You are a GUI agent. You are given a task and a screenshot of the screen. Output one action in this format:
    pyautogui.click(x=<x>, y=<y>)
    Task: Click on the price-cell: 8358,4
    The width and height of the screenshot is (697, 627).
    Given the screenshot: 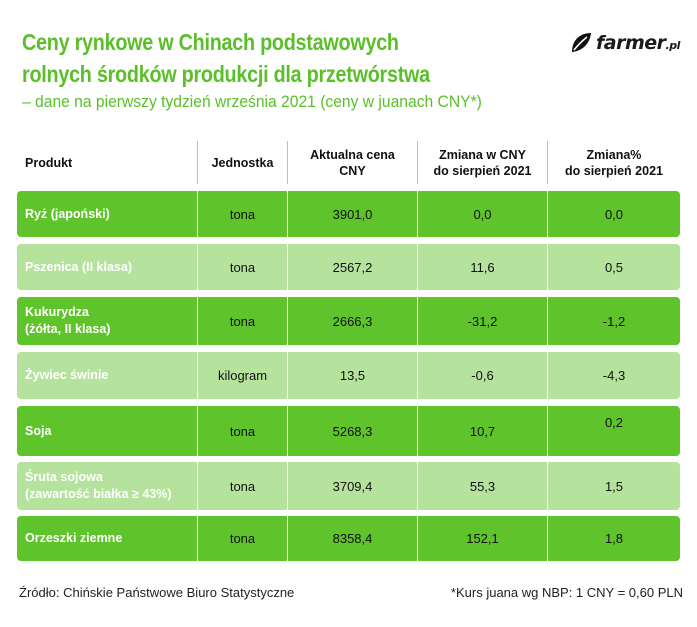 What is the action you would take?
    pyautogui.click(x=352, y=538)
    